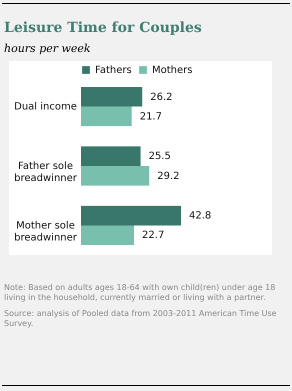  I want to click on data-label: 21.7, so click(151, 116).